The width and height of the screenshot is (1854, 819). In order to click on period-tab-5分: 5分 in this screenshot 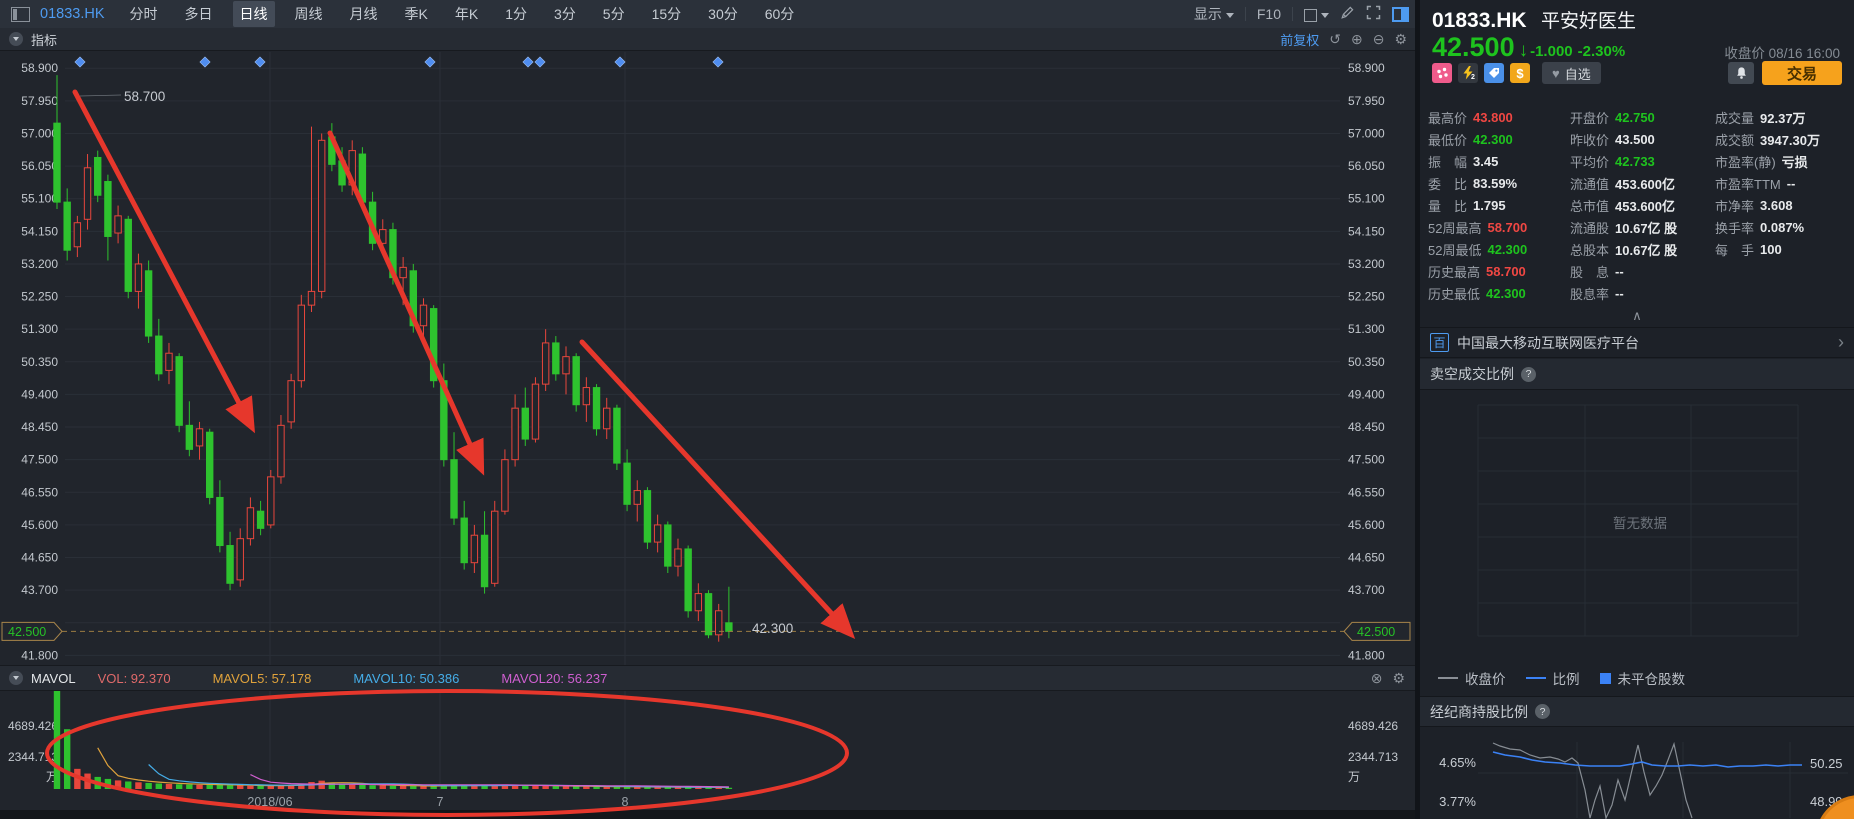, I will do `click(613, 14)`.